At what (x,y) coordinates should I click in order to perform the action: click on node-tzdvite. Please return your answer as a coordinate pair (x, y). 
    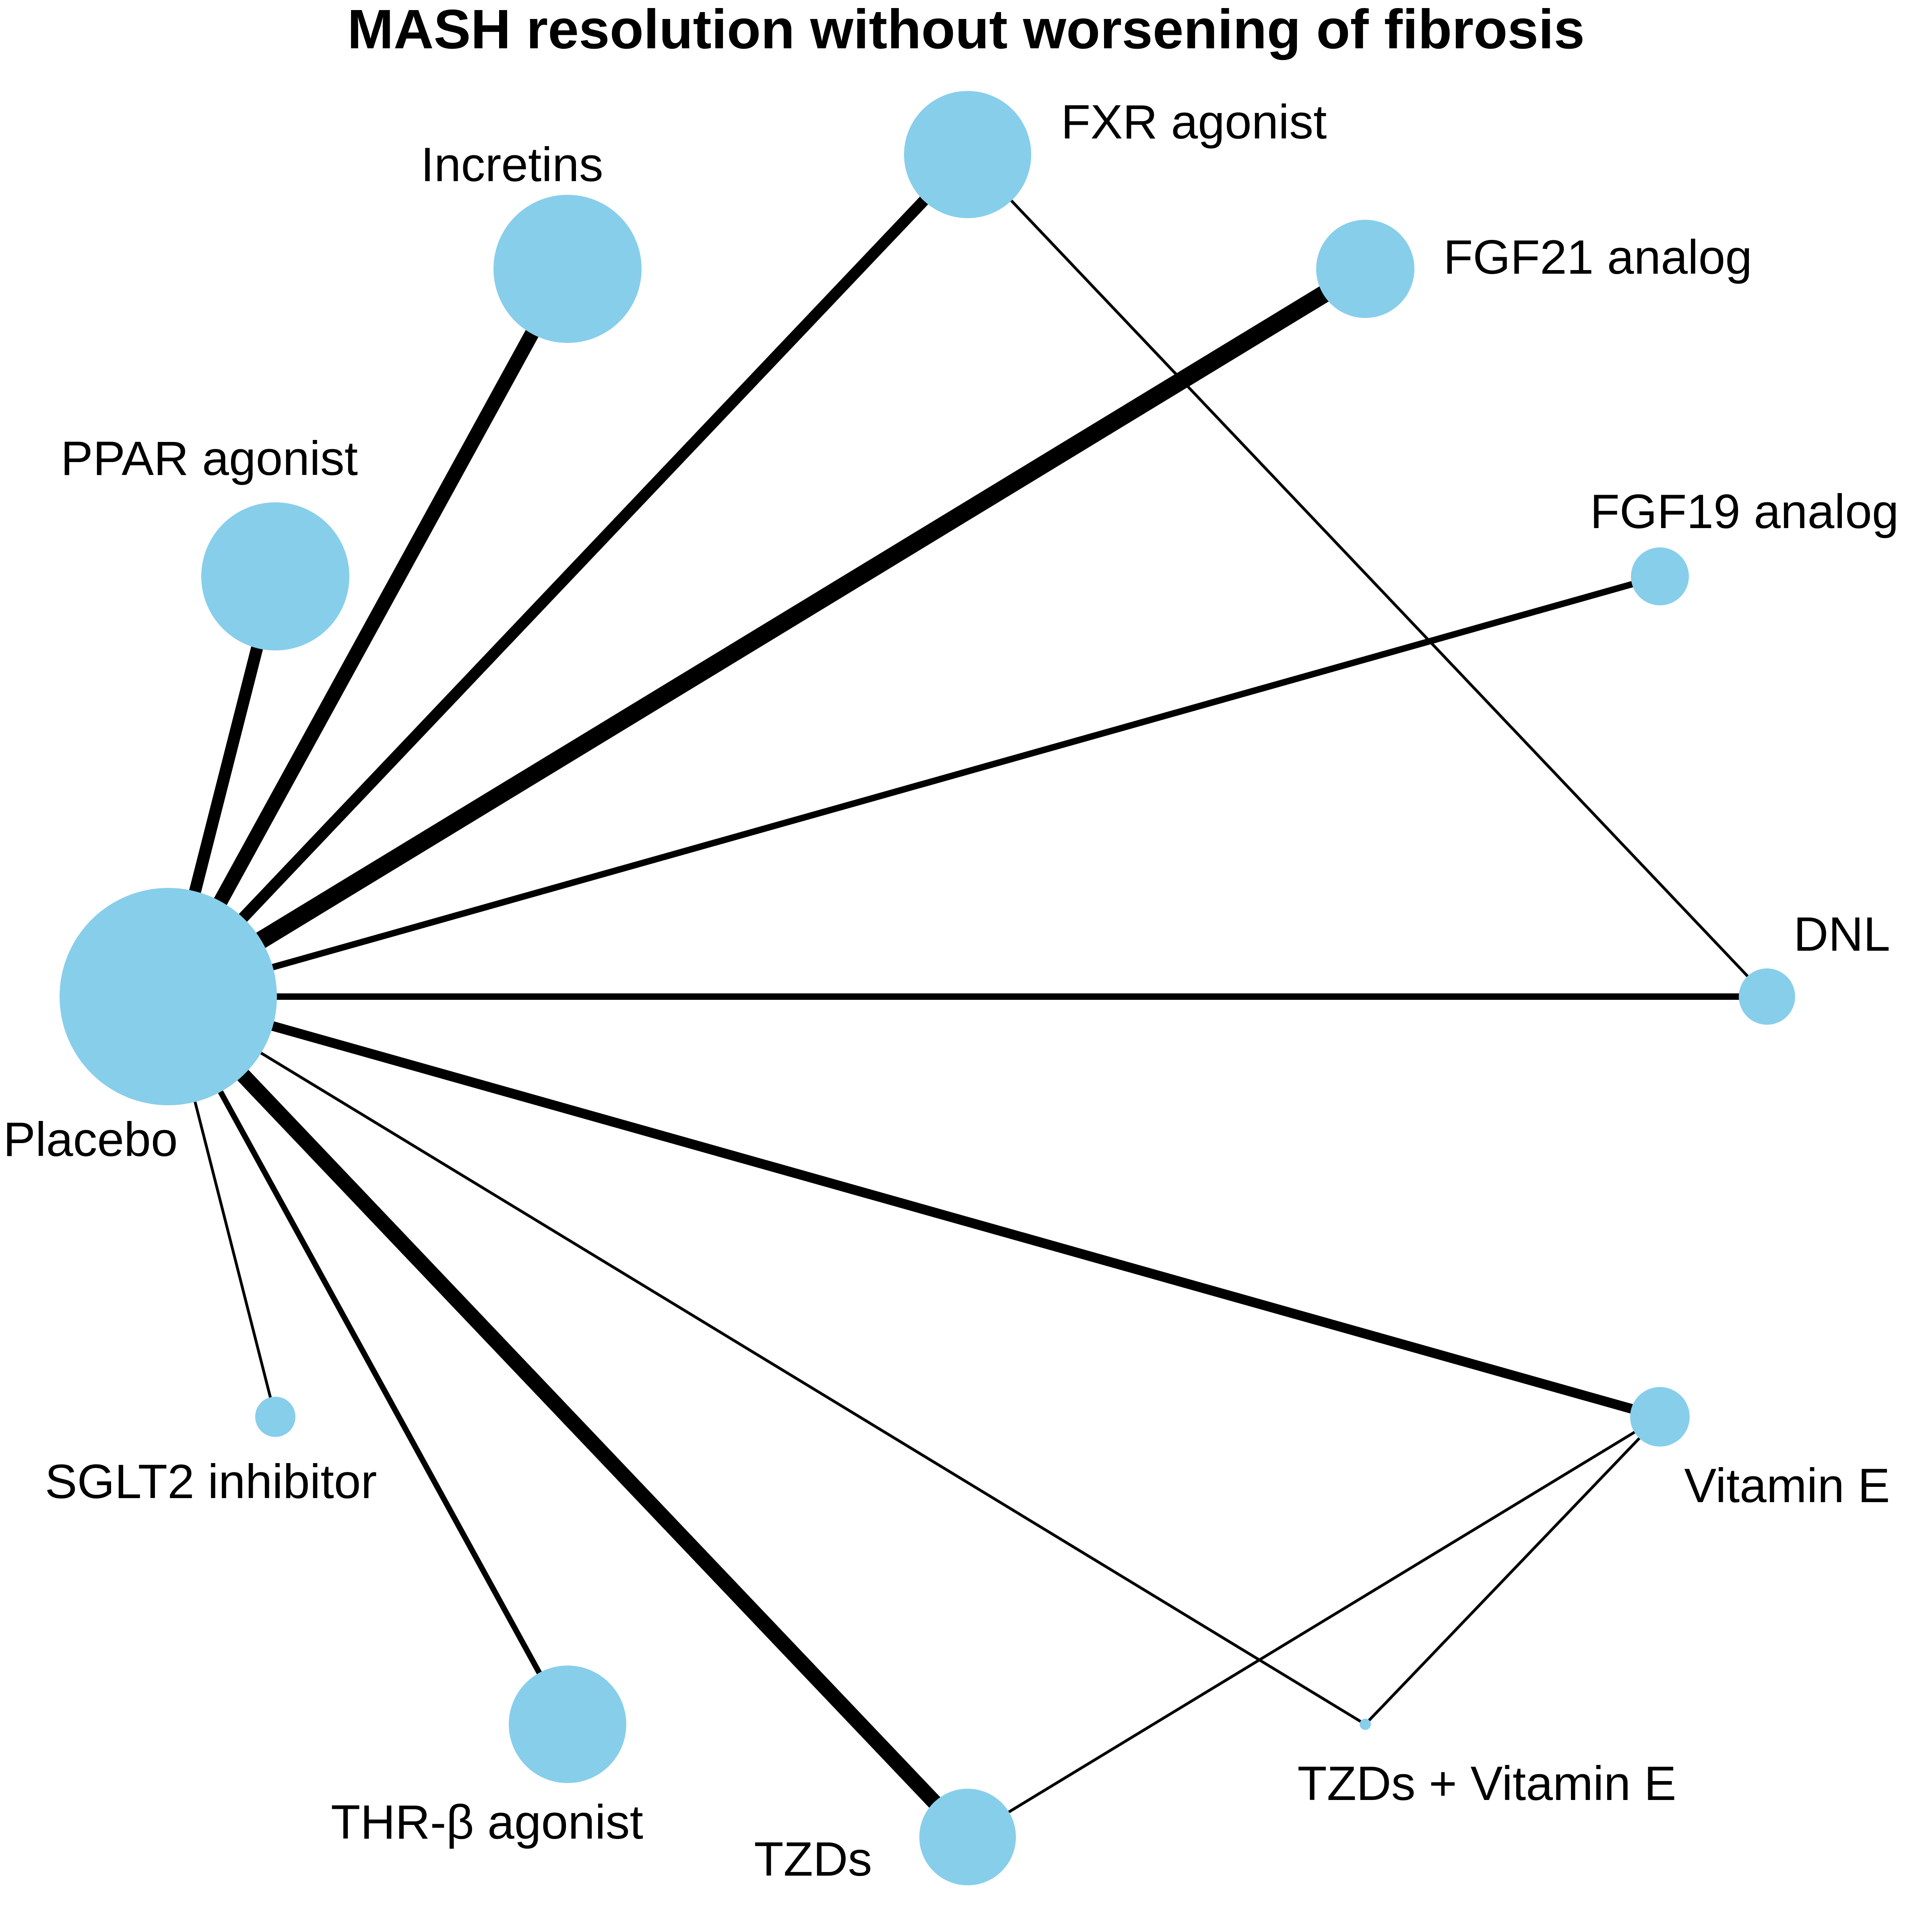
    Looking at the image, I should click on (1365, 1724).